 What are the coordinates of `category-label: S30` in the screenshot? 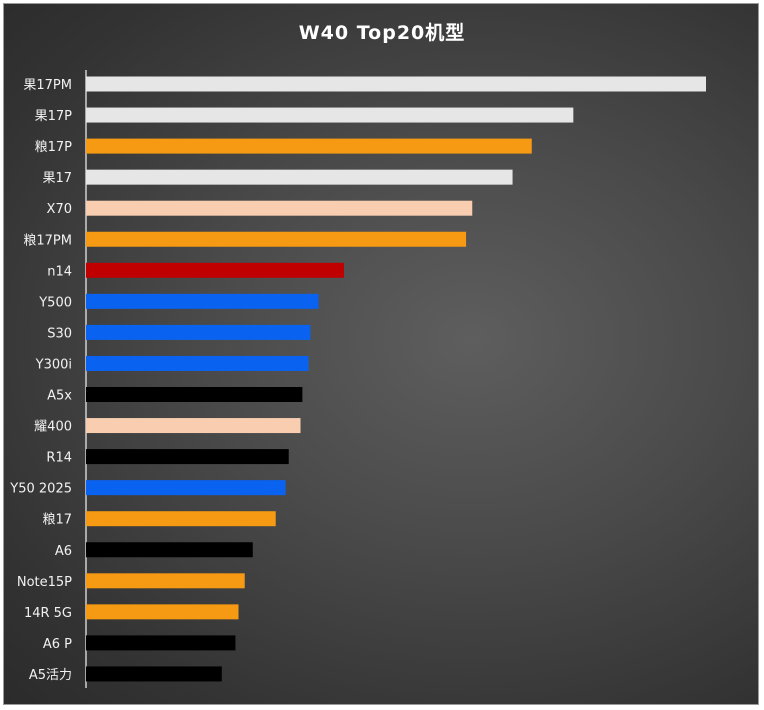 It's located at (59, 333).